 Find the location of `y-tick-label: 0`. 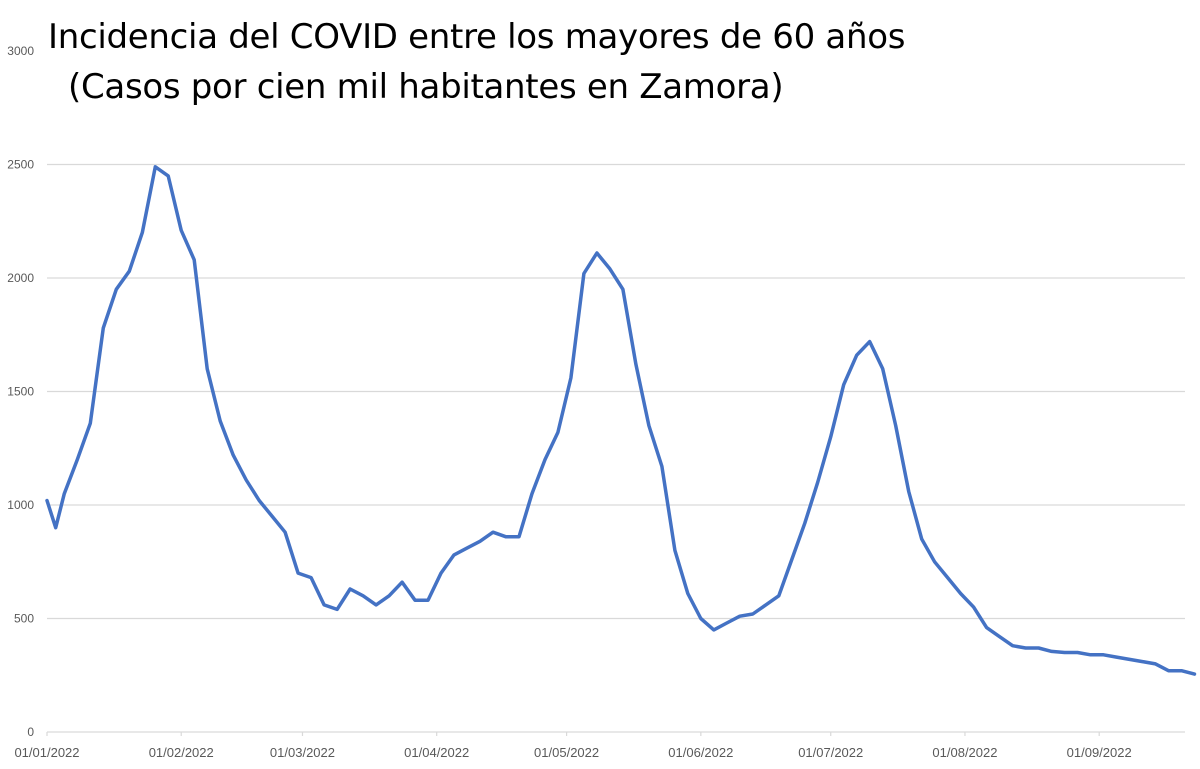

y-tick-label: 0 is located at coordinates (30, 732).